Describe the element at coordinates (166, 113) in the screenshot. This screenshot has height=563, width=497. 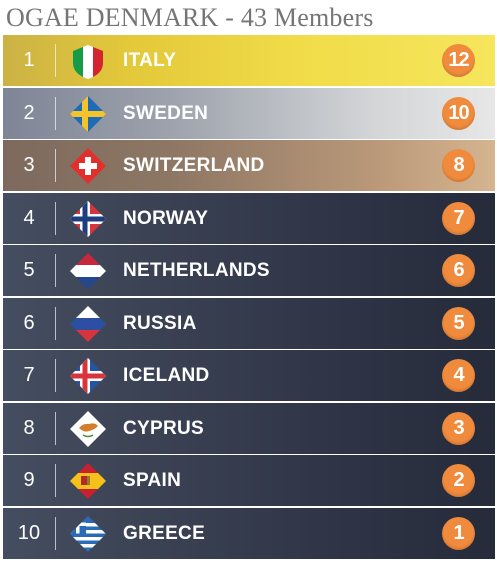
I see `country-name: SWEDEN` at that location.